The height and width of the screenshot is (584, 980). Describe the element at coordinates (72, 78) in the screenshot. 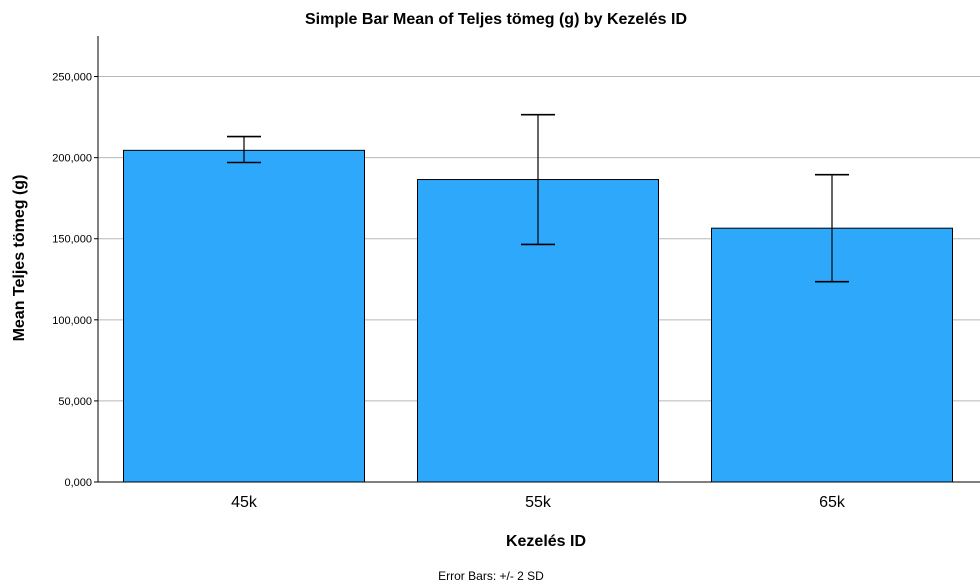

I see `y-tick-label: 250,000` at that location.